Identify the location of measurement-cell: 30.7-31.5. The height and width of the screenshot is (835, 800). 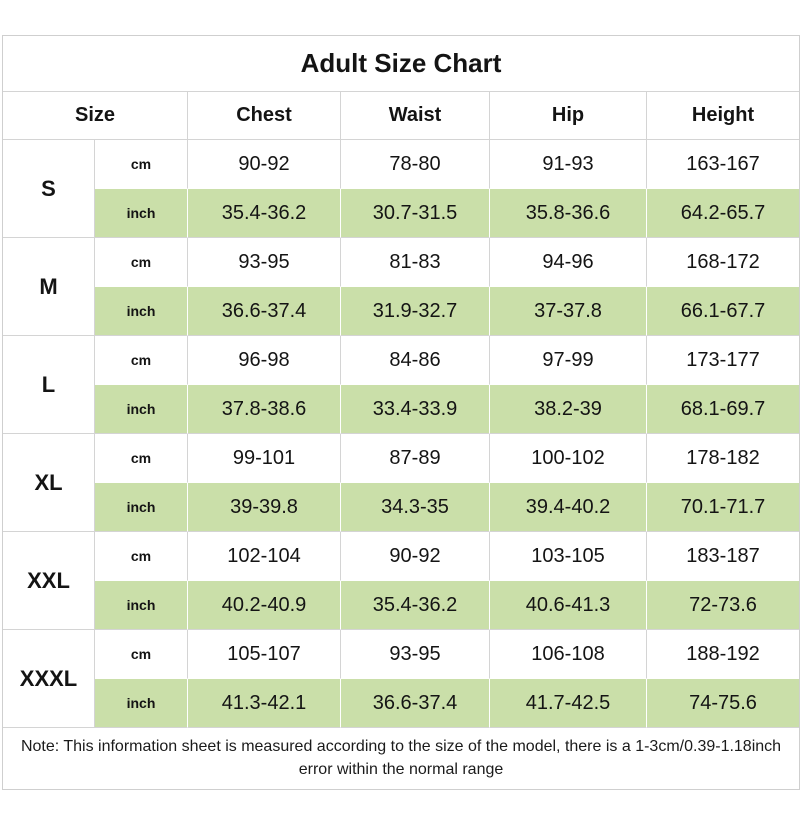
(415, 213).